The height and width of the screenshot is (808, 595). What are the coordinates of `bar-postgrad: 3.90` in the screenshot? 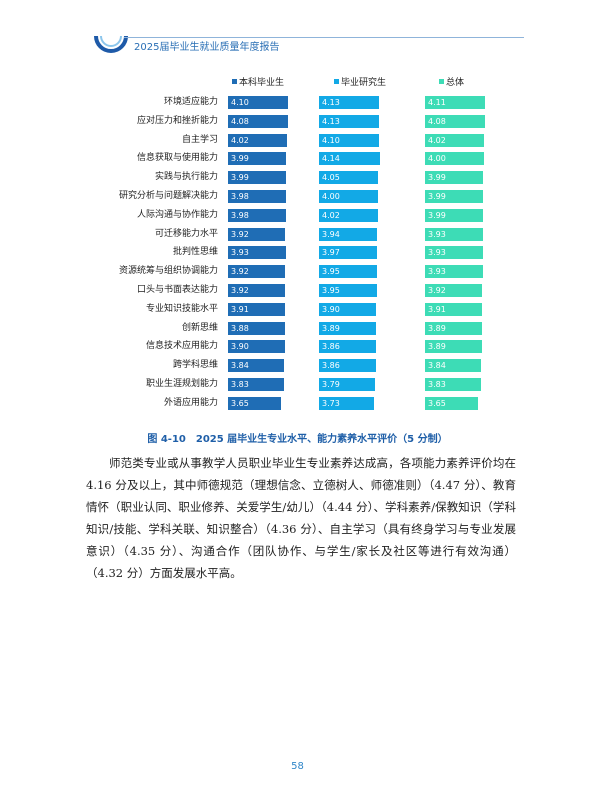 It's located at (348, 309).